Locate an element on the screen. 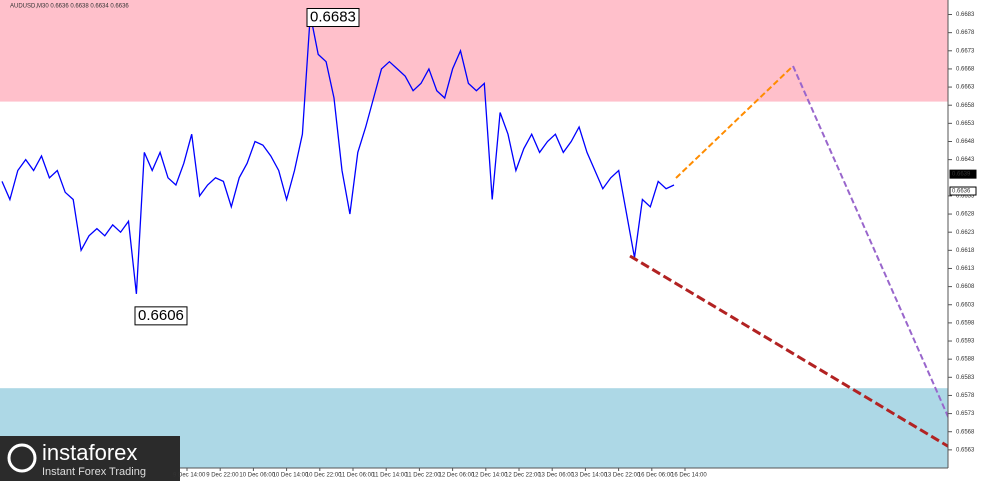 The image size is (1000, 481). logo-brand: instaforex is located at coordinates (89, 452).